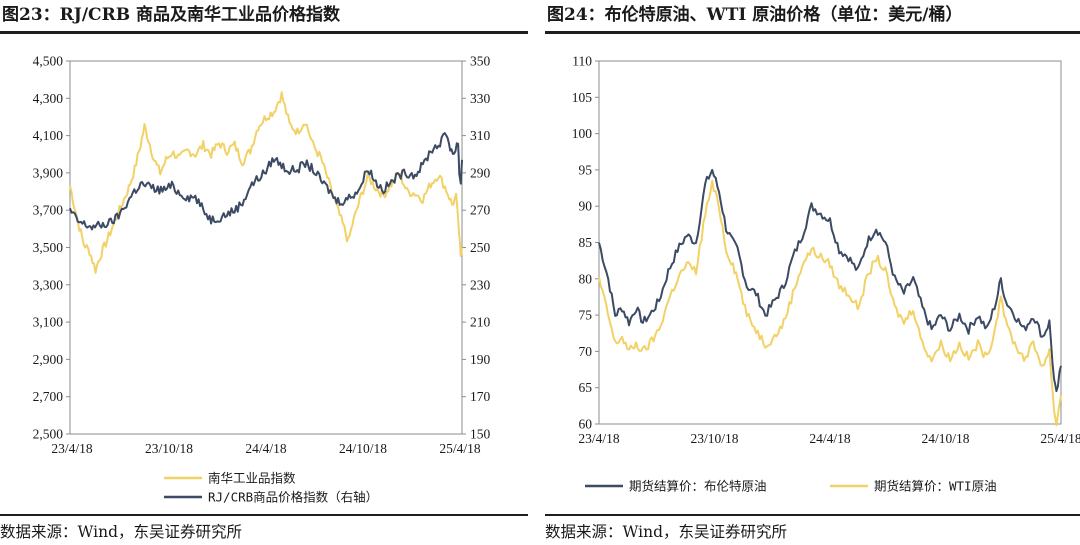 This screenshot has width=1080, height=545. I want to click on y-tick-label: 65, so click(586, 387).